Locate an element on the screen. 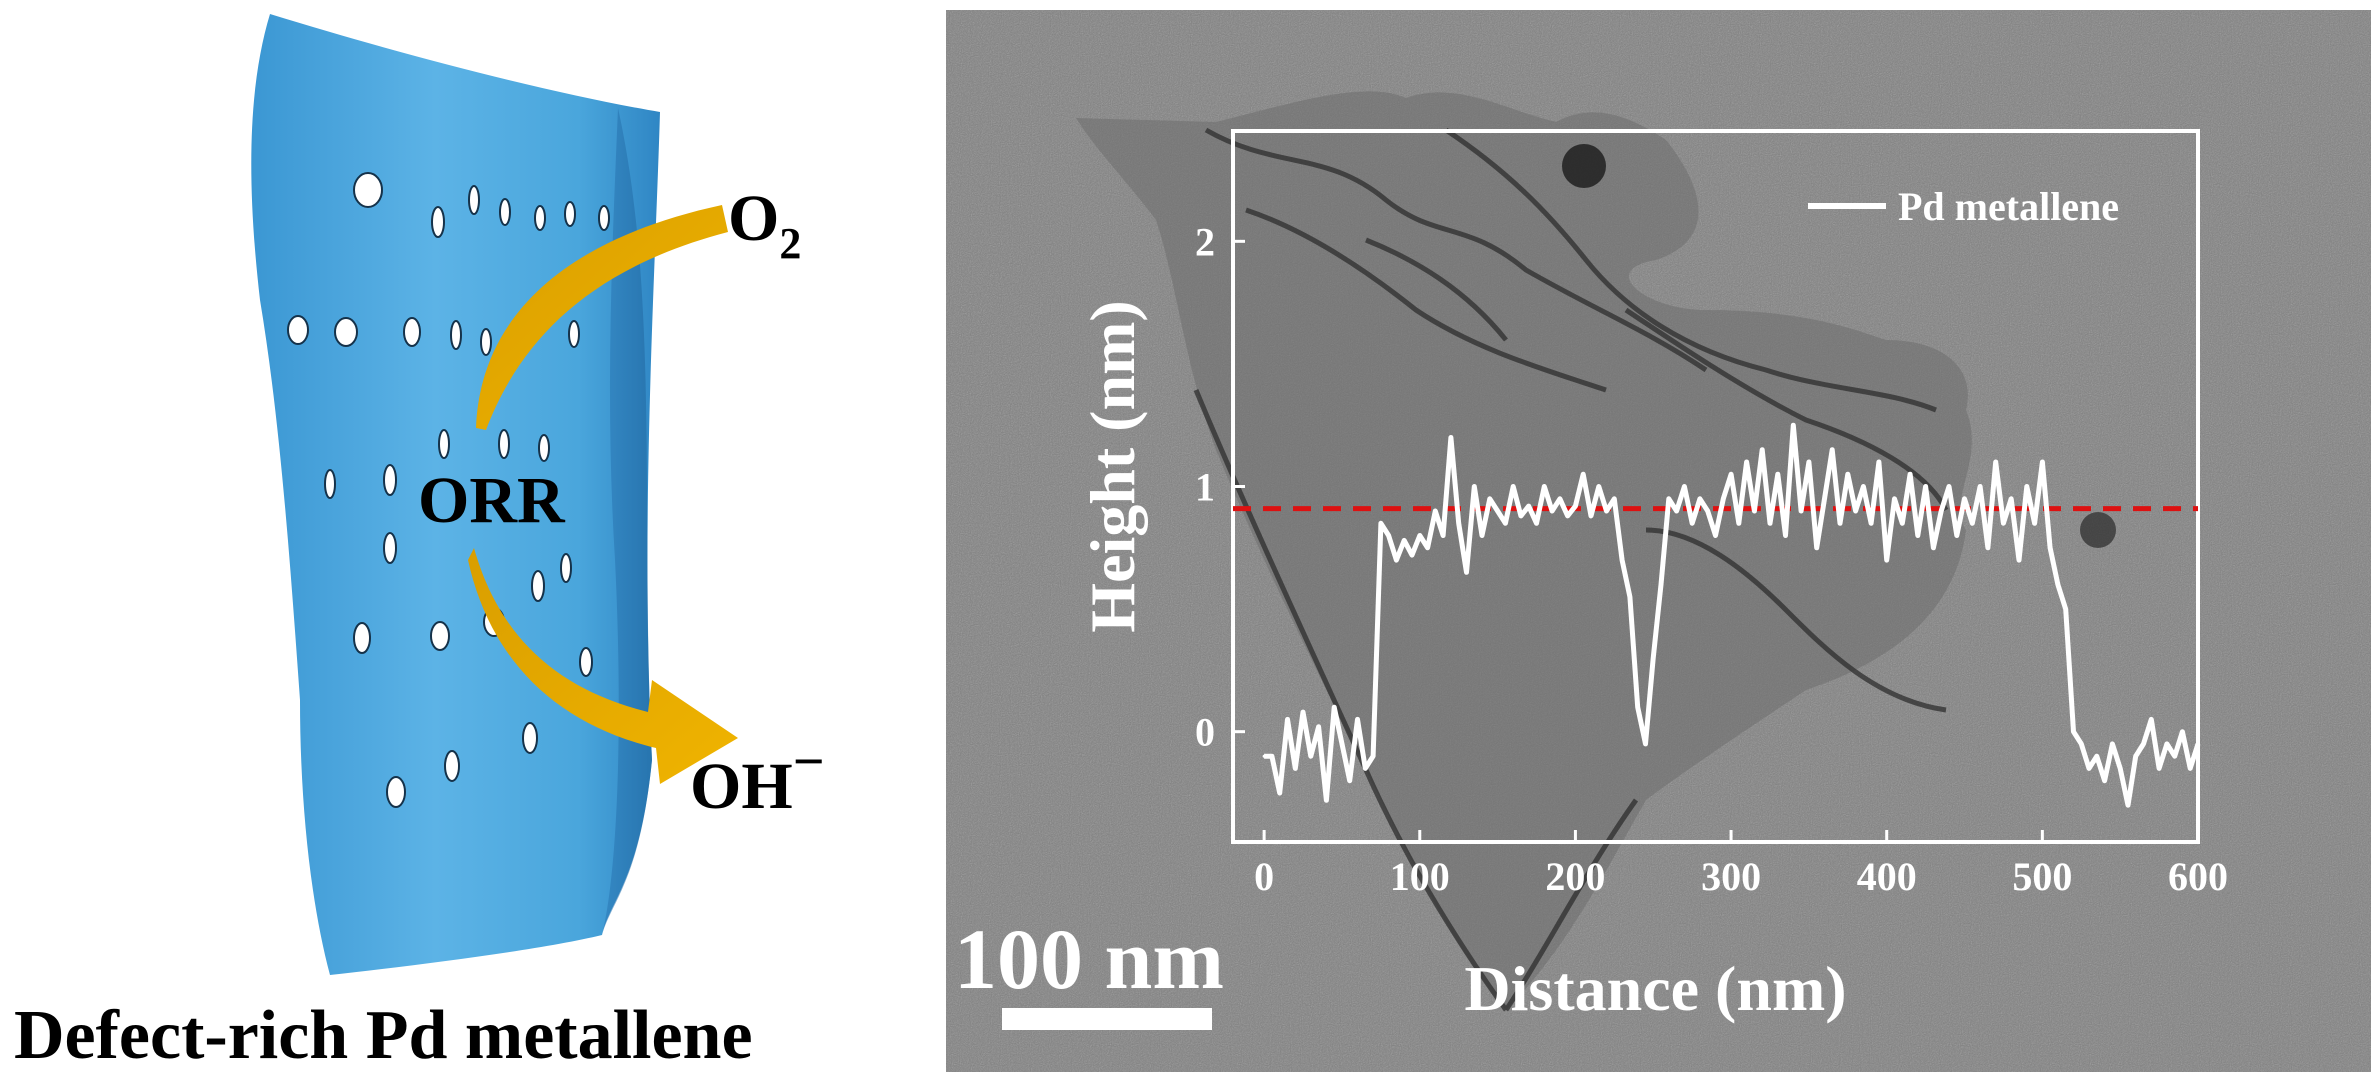  particle-cluster is located at coordinates (1584, 166).